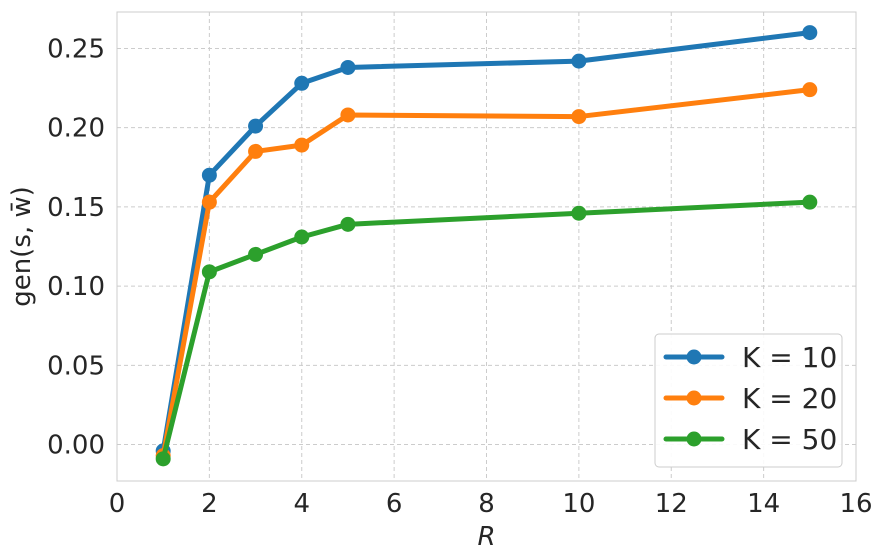 This screenshot has height=554, width=879. I want to click on y-tick-label: 0.05, so click(76, 366).